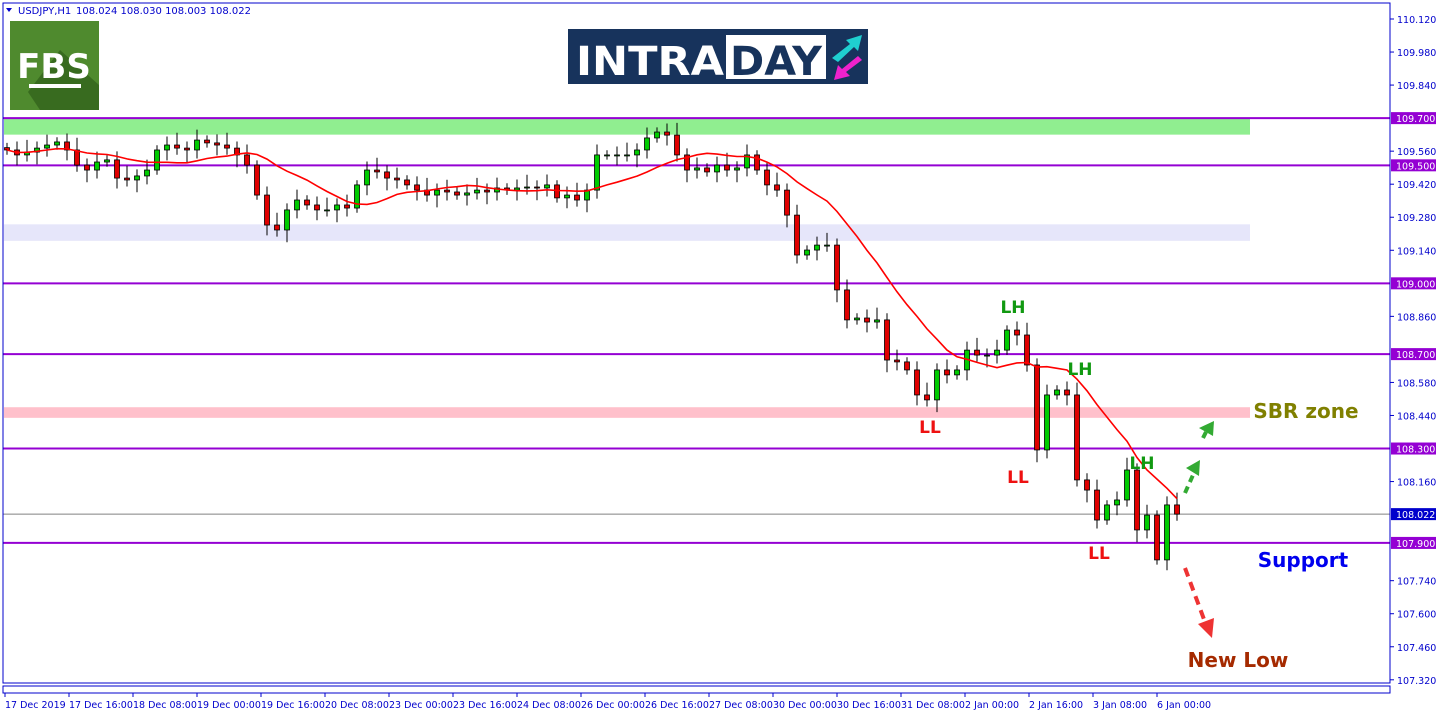  I want to click on y-tick-label: 108.440, so click(1416, 416).